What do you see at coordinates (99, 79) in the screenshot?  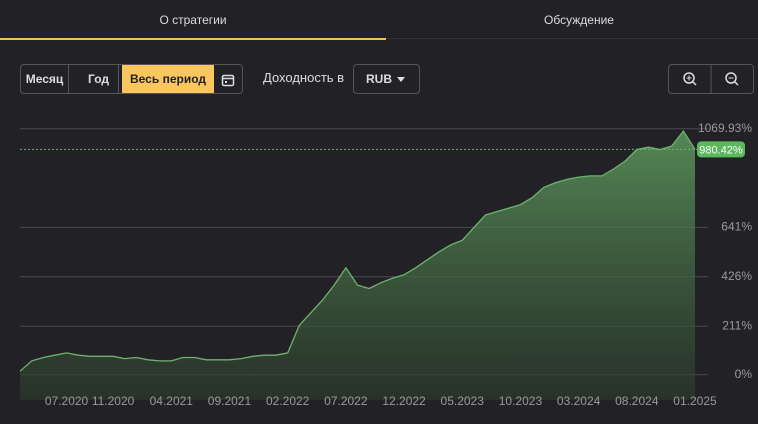 I see `period-button: Год` at bounding box center [99, 79].